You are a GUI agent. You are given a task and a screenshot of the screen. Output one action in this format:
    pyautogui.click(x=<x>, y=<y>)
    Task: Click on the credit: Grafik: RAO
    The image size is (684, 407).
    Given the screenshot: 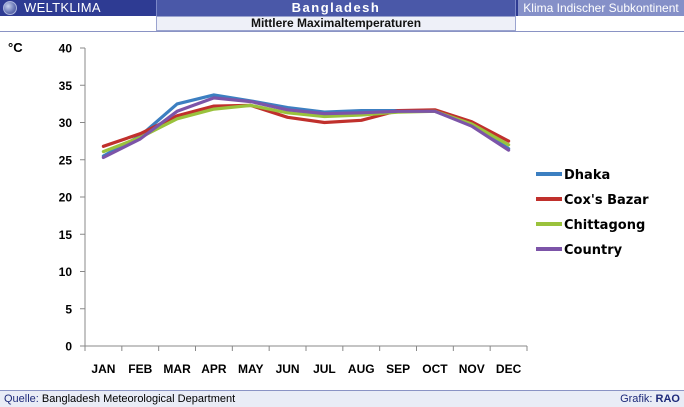 What is the action you would take?
    pyautogui.click(x=650, y=399)
    